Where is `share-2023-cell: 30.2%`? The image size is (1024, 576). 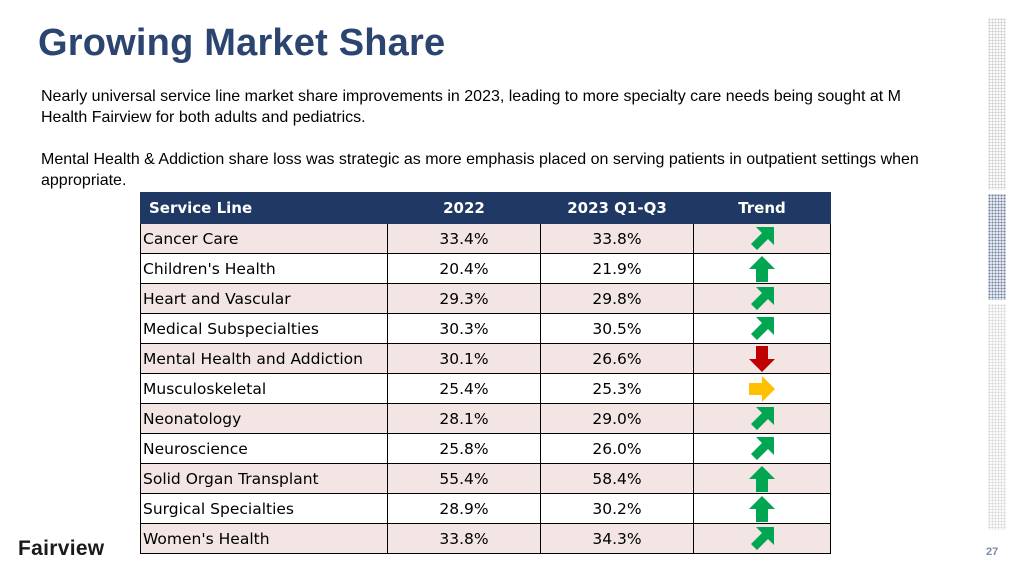
share-2023-cell: 30.2% is located at coordinates (617, 508).